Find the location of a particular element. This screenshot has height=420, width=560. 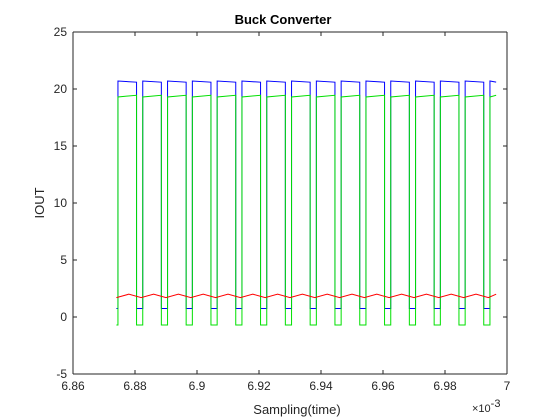

x-tick-label: 6.94 is located at coordinates (321, 386).